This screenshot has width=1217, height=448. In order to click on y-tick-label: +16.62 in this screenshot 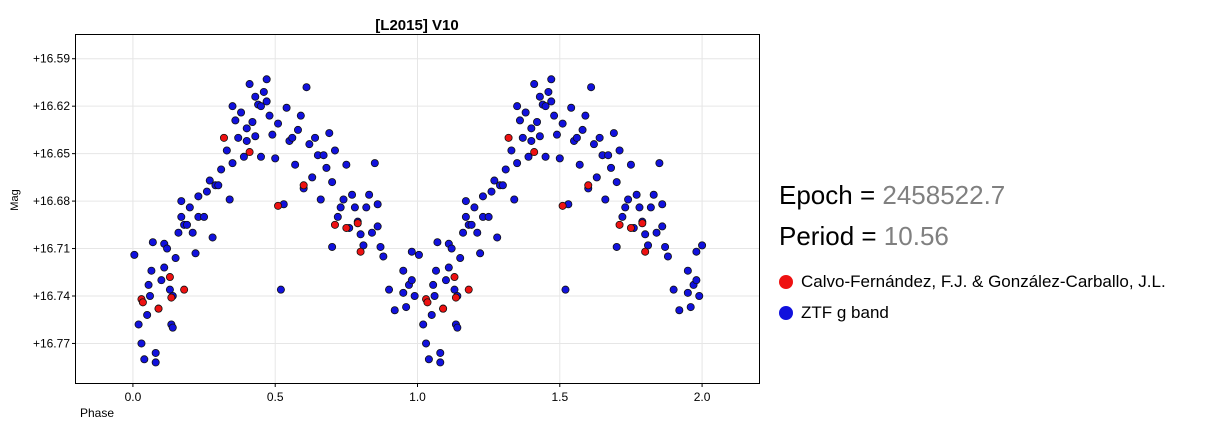, I will do `click(51, 106)`.